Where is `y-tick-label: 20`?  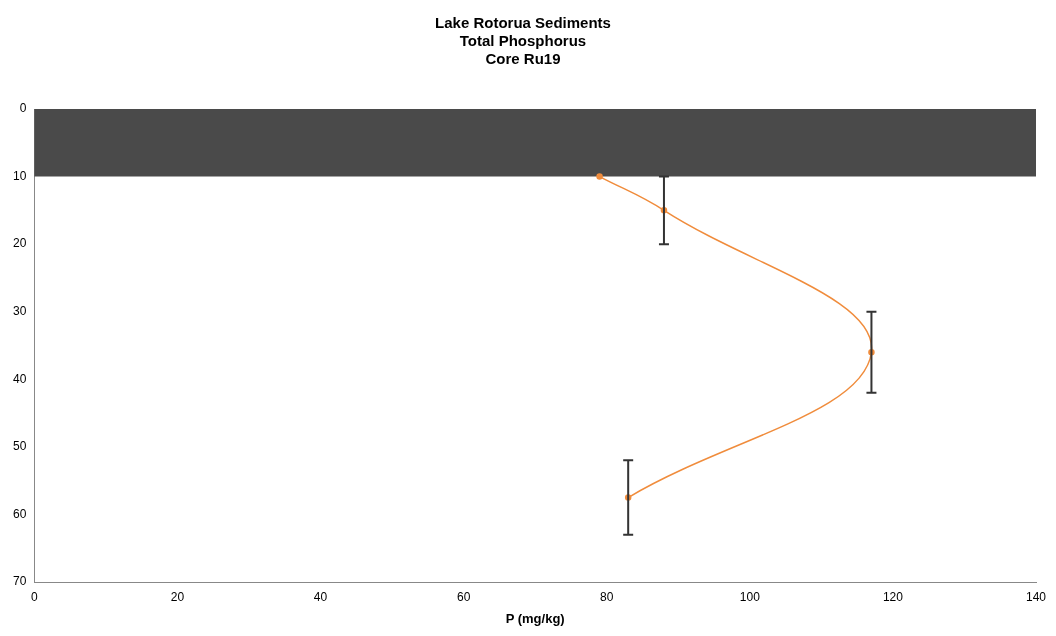 y-tick-label: 20 is located at coordinates (19, 243).